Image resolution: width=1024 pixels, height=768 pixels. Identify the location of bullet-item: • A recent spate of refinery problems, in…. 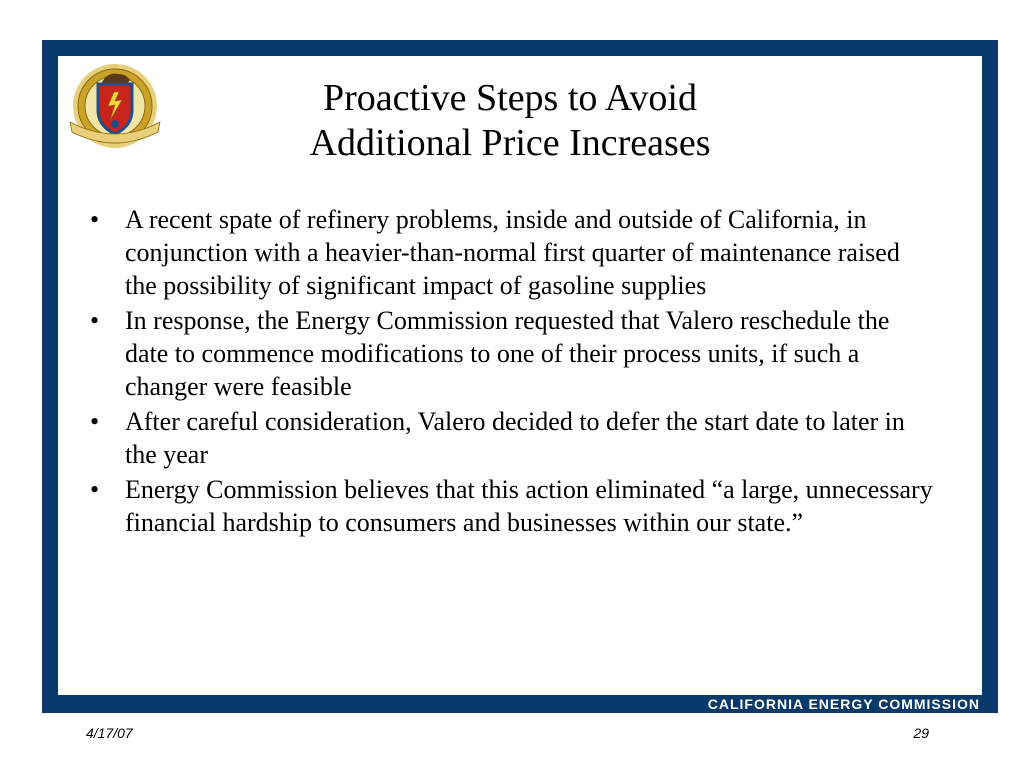
(511, 252).